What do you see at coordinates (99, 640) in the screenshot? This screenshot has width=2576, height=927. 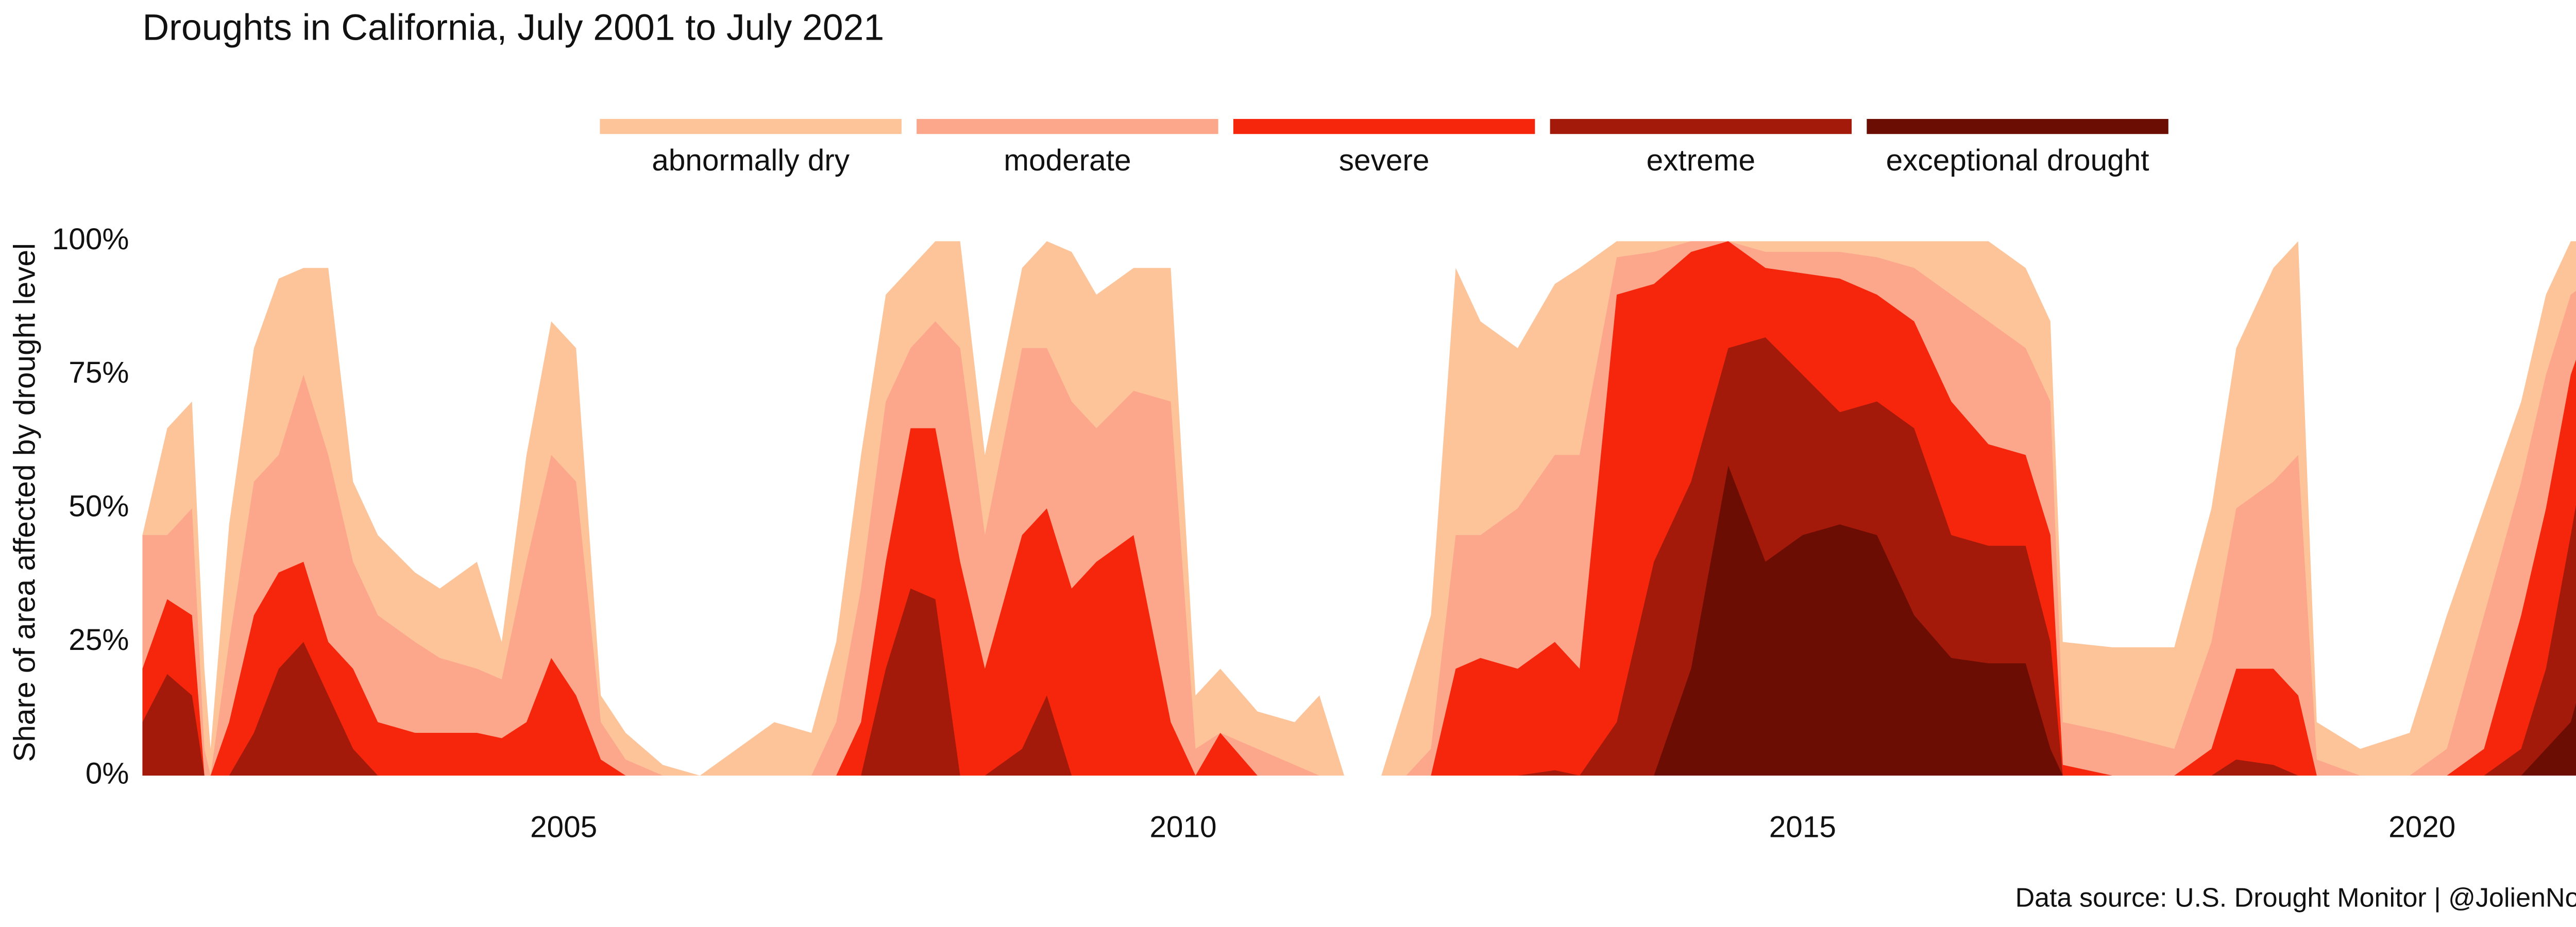 I see `y-tick-label: 25%` at bounding box center [99, 640].